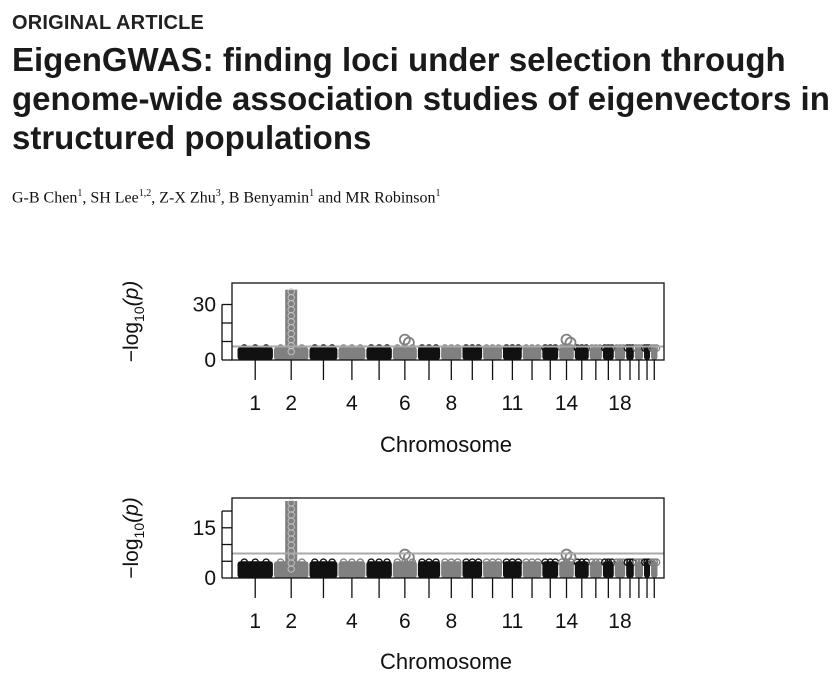  I want to click on article-title-line: structured populations, so click(192, 137).